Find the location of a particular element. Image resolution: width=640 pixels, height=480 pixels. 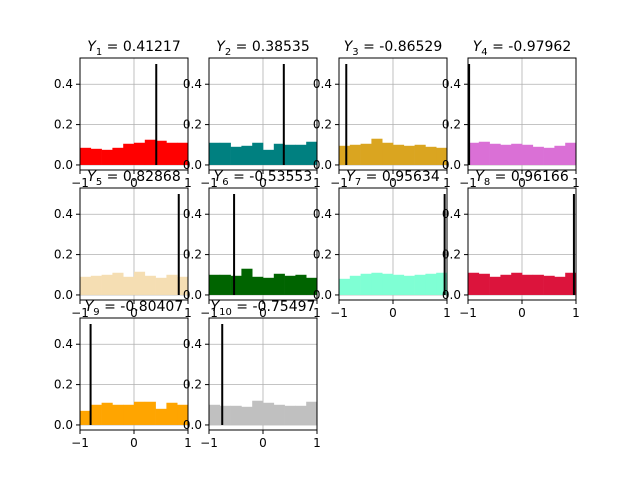

title-value: = 0.82868 is located at coordinates (141, 177).